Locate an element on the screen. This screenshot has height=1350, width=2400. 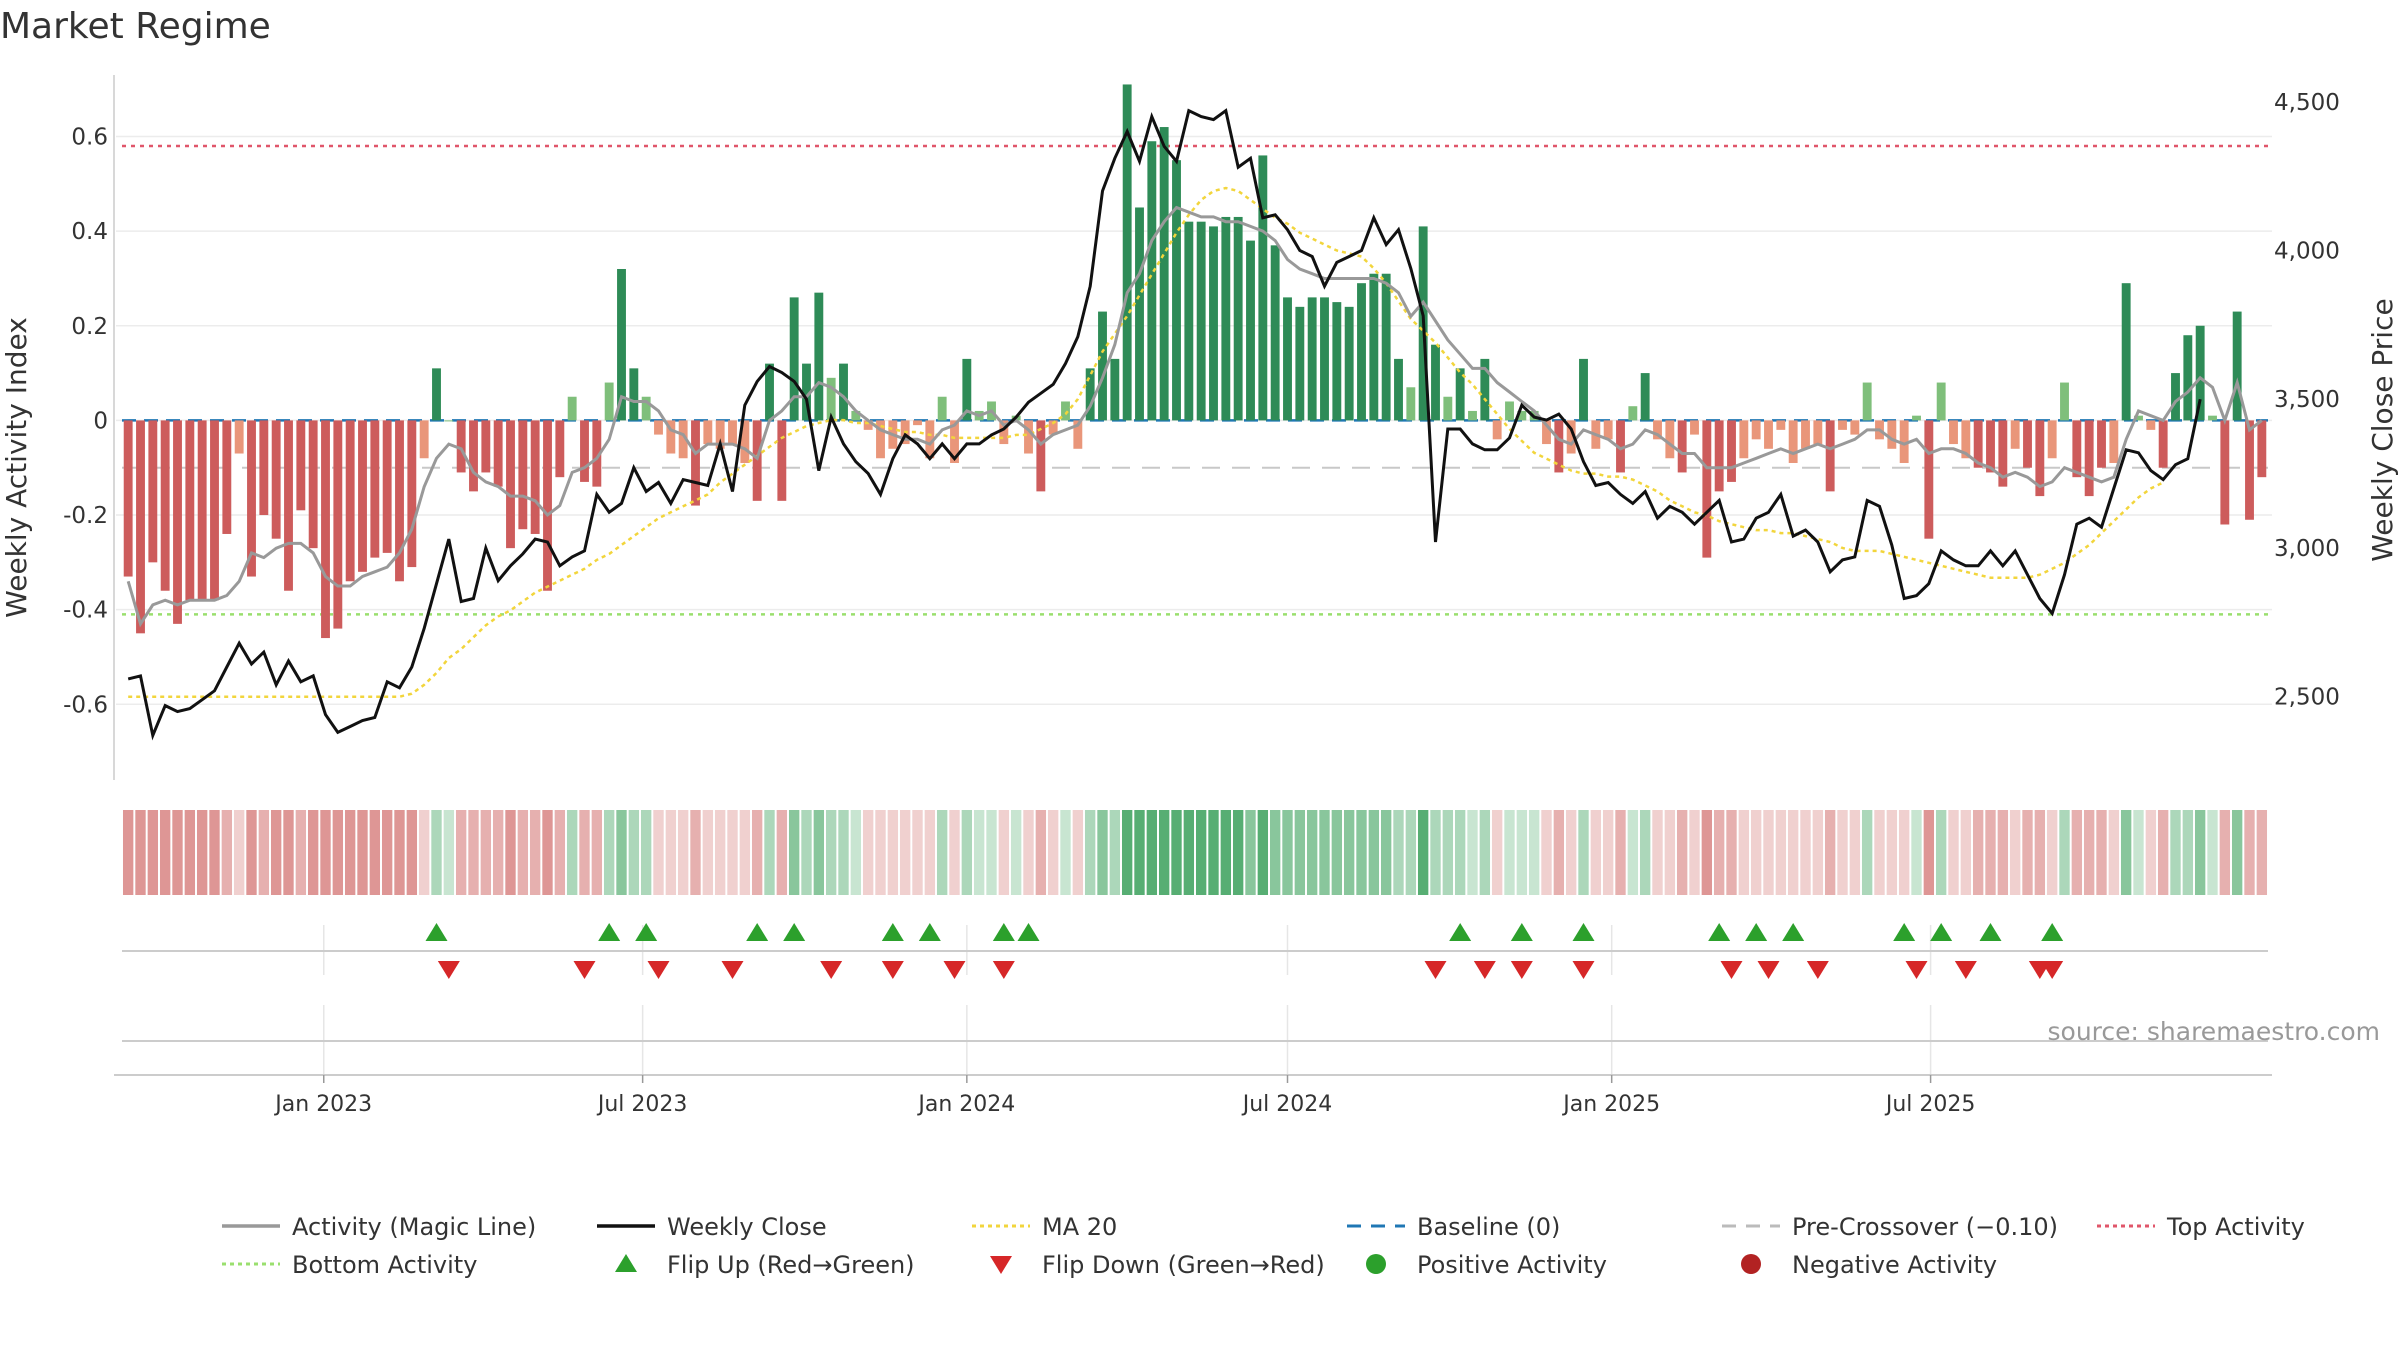
y-tick-label: 0.2 is located at coordinates (89, 327).